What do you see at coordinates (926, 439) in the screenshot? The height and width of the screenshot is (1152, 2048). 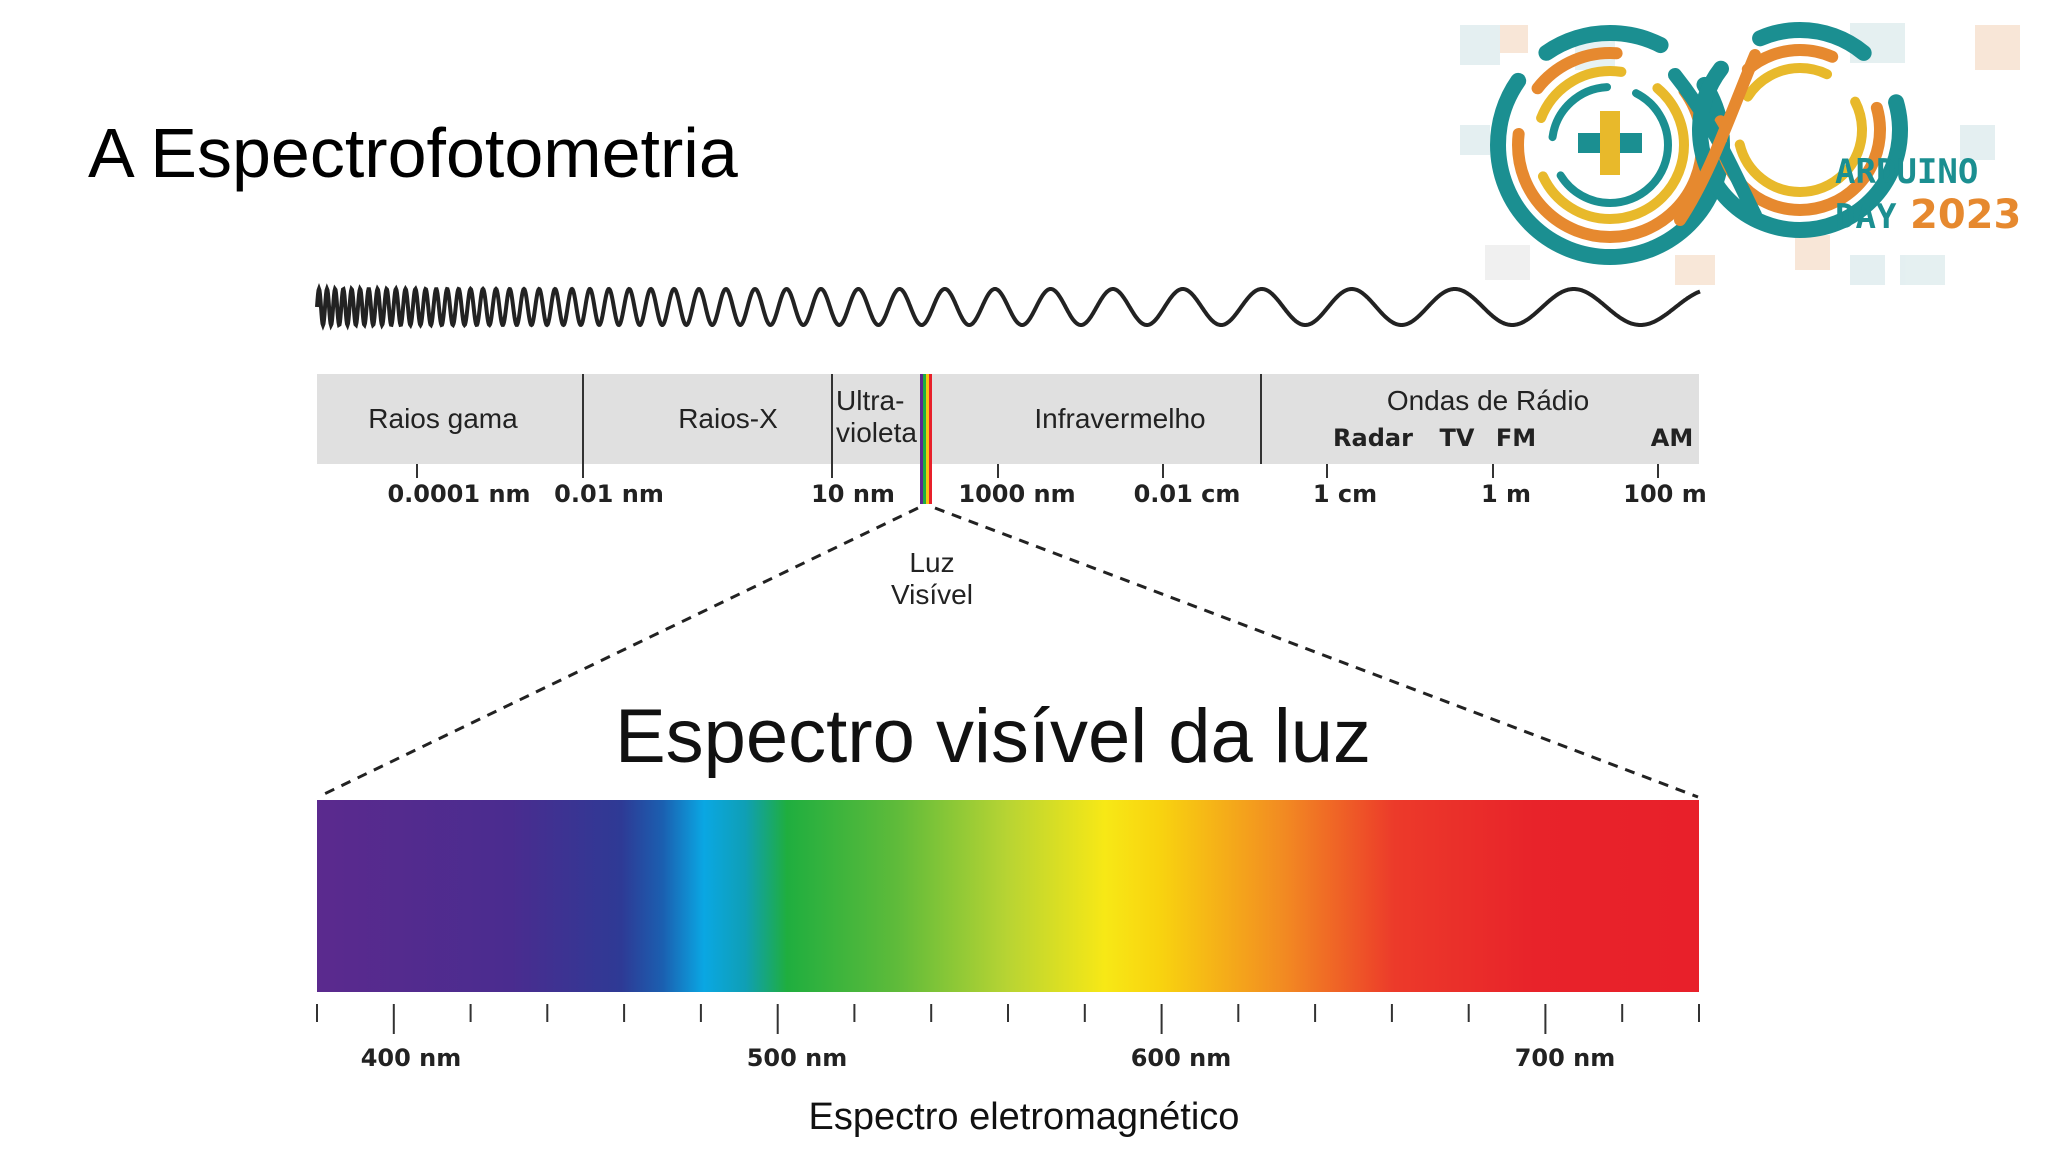 I see `visible-light-strip` at bounding box center [926, 439].